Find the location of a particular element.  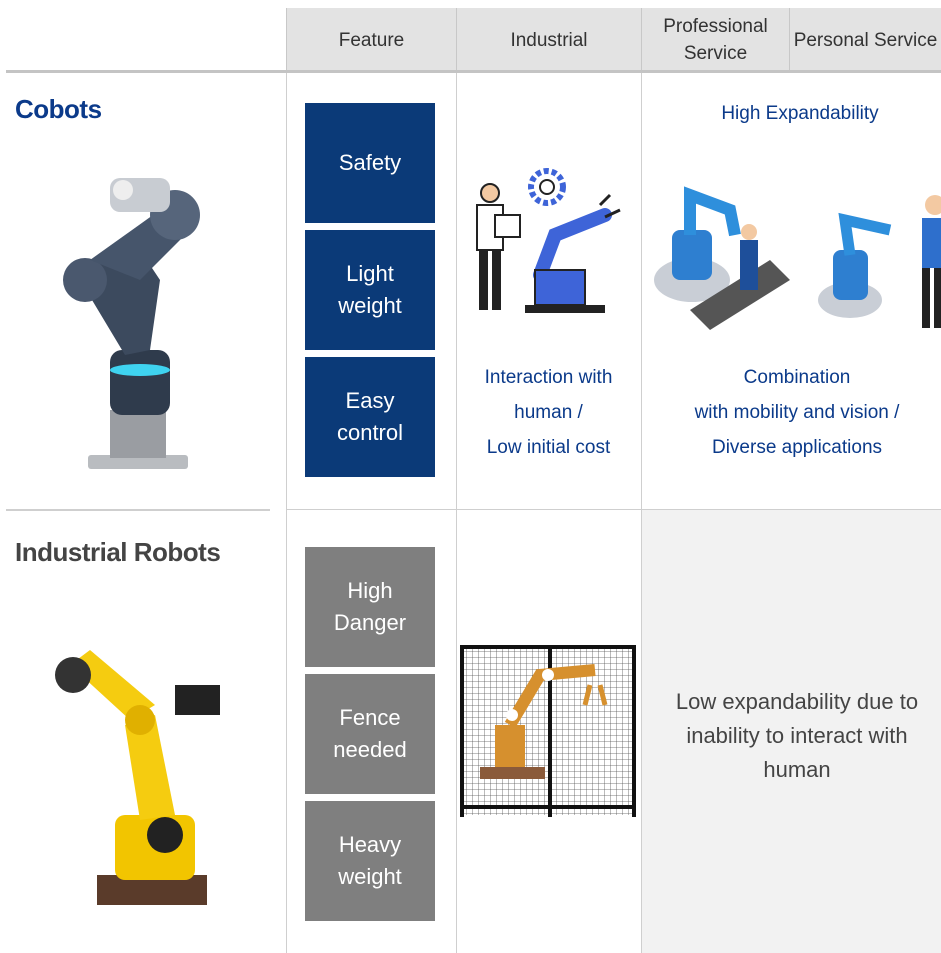

service-image is located at coordinates (797, 258).